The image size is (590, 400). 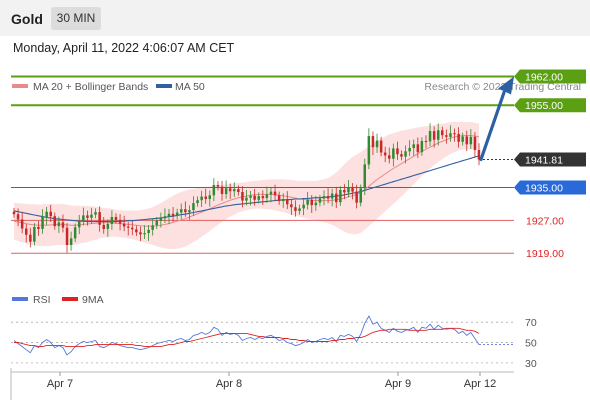 I want to click on ma20-legend-swatch, so click(x=20, y=86).